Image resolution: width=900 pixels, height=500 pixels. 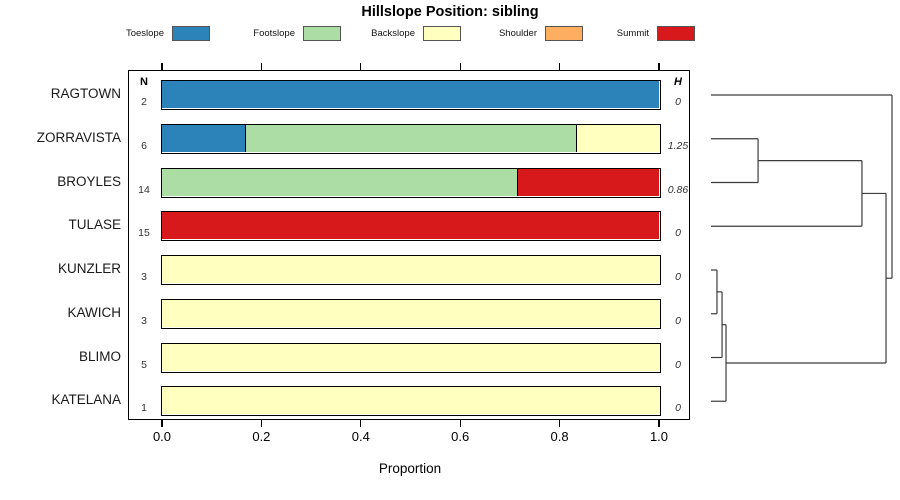 I want to click on legend-swatch-toeslope, so click(x=191, y=33).